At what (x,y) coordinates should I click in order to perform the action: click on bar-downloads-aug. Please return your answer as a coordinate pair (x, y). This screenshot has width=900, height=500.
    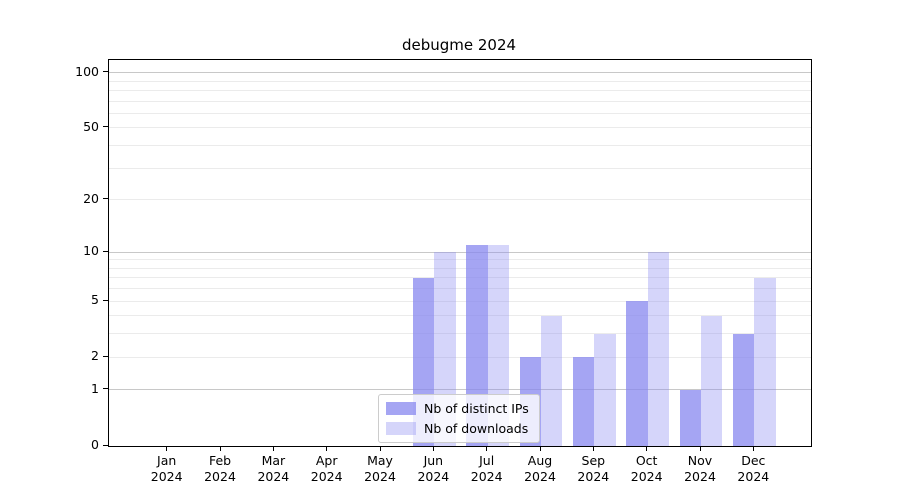
    Looking at the image, I should click on (552, 380).